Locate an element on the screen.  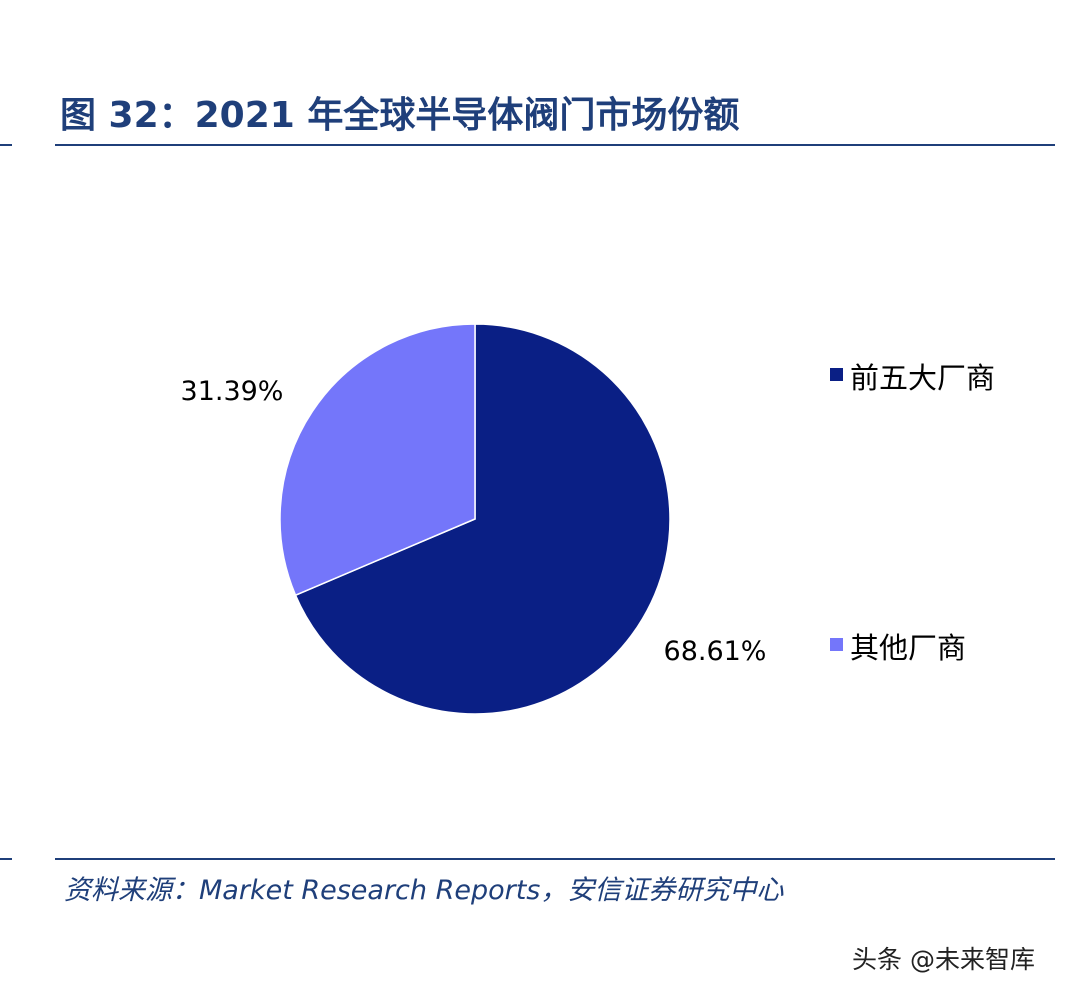
legend-swatch-top-five-vendors is located at coordinates (836, 374).